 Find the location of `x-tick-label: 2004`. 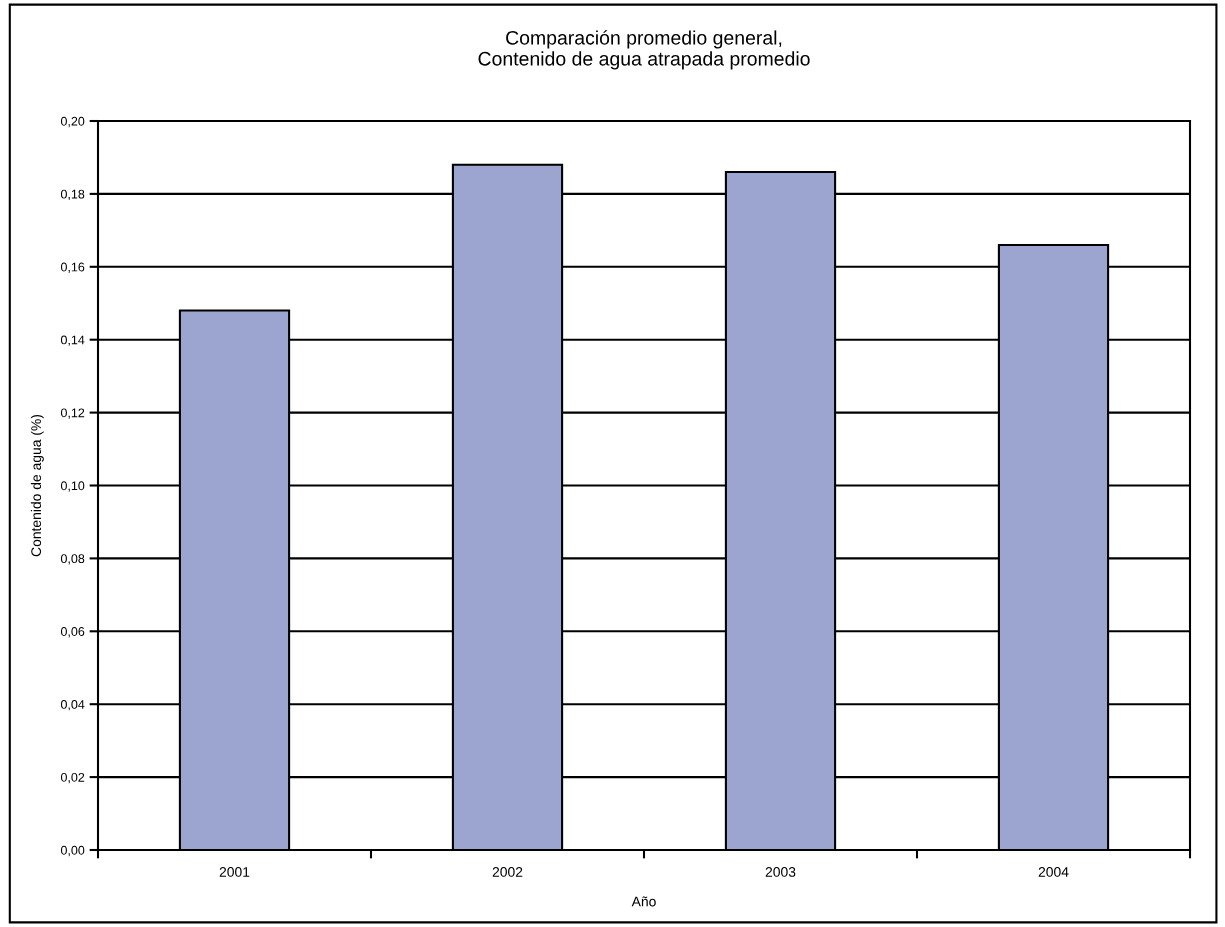

x-tick-label: 2004 is located at coordinates (1053, 872).